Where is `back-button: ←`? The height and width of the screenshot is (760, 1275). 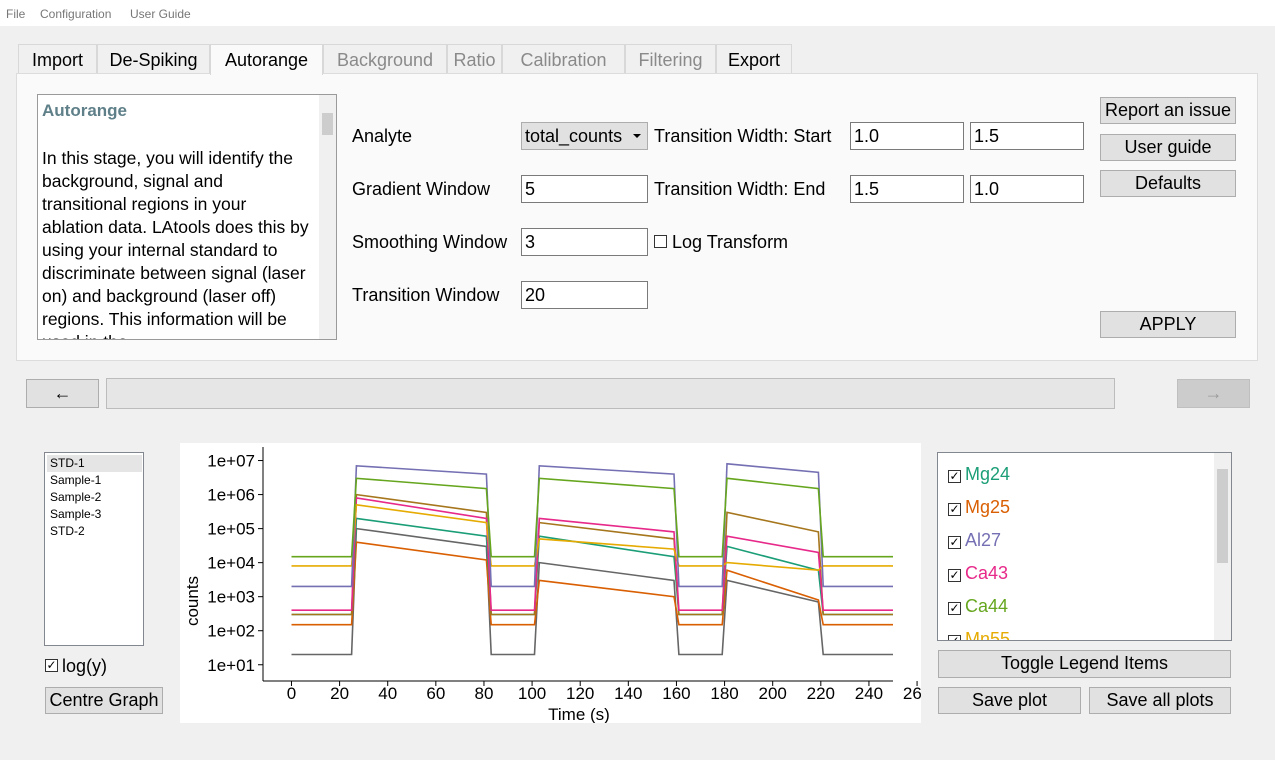
back-button: ← is located at coordinates (62, 393).